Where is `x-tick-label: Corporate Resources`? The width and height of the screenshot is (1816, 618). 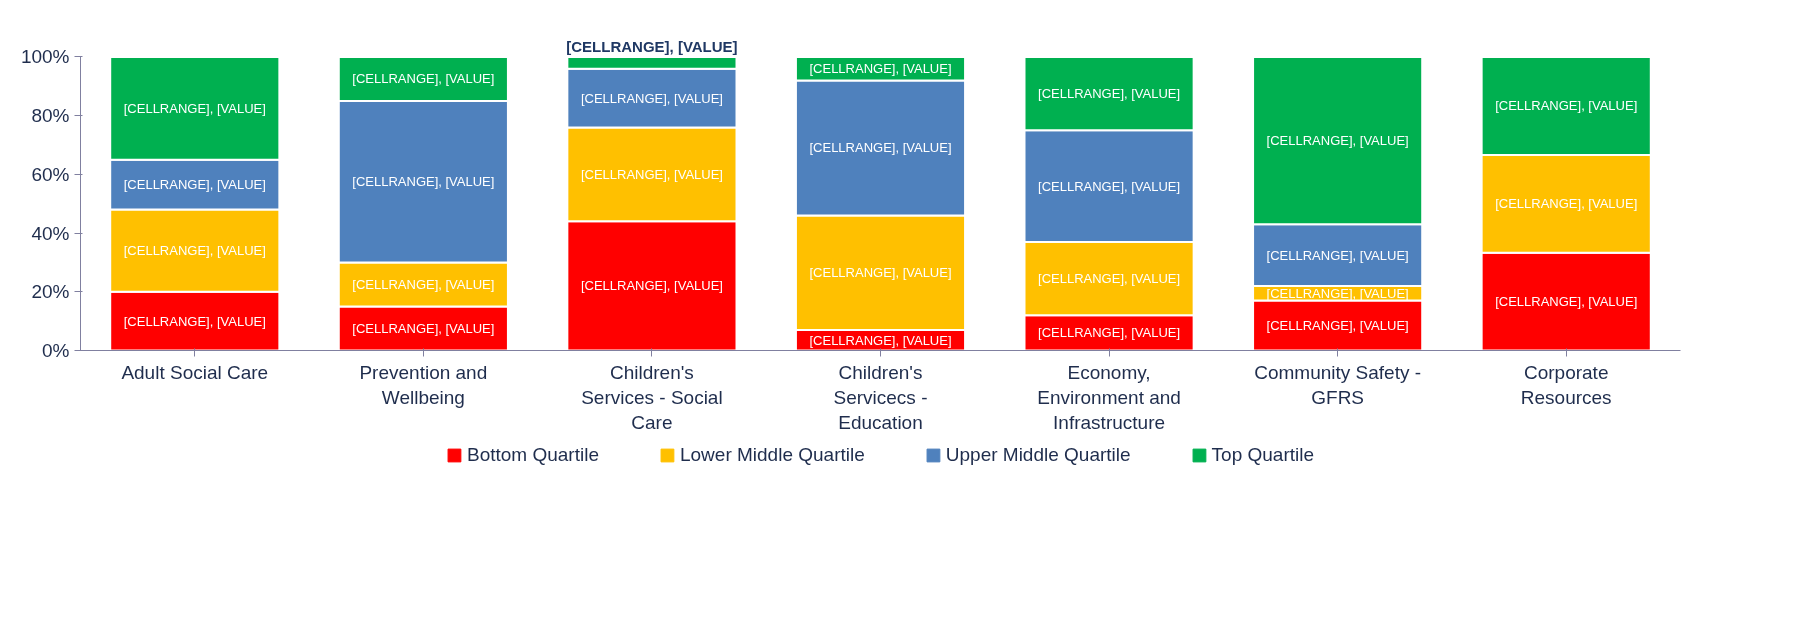 x-tick-label: Corporate Resources is located at coordinates (1566, 384).